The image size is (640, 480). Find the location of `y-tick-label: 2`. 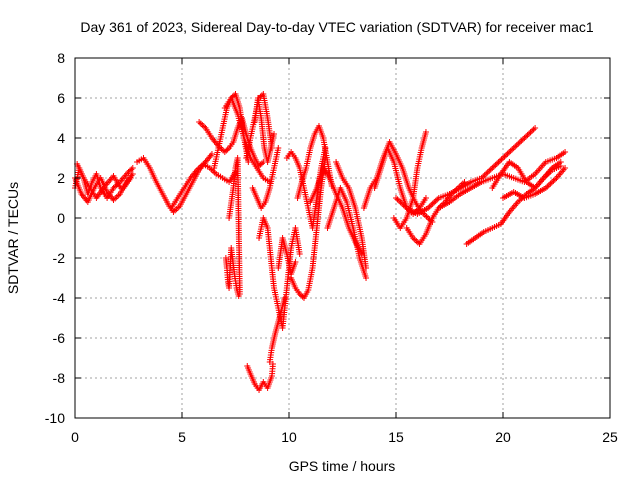

y-tick-label: 2 is located at coordinates (61, 178).